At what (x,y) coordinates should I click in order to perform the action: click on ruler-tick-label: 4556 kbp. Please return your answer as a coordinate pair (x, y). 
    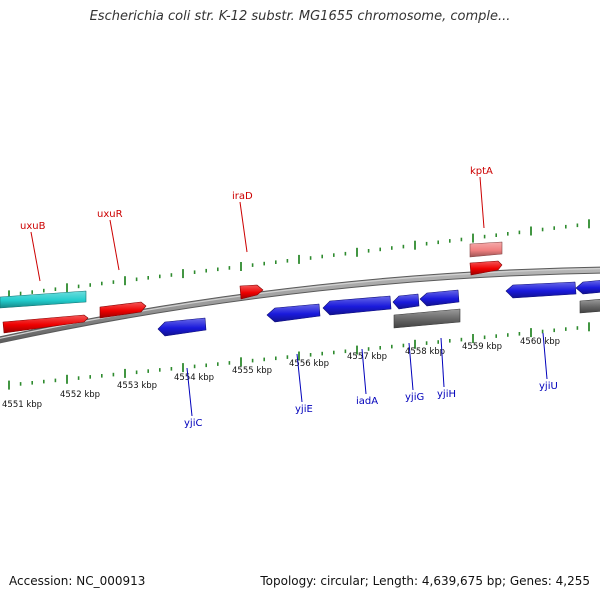
    Looking at the image, I should click on (309, 364).